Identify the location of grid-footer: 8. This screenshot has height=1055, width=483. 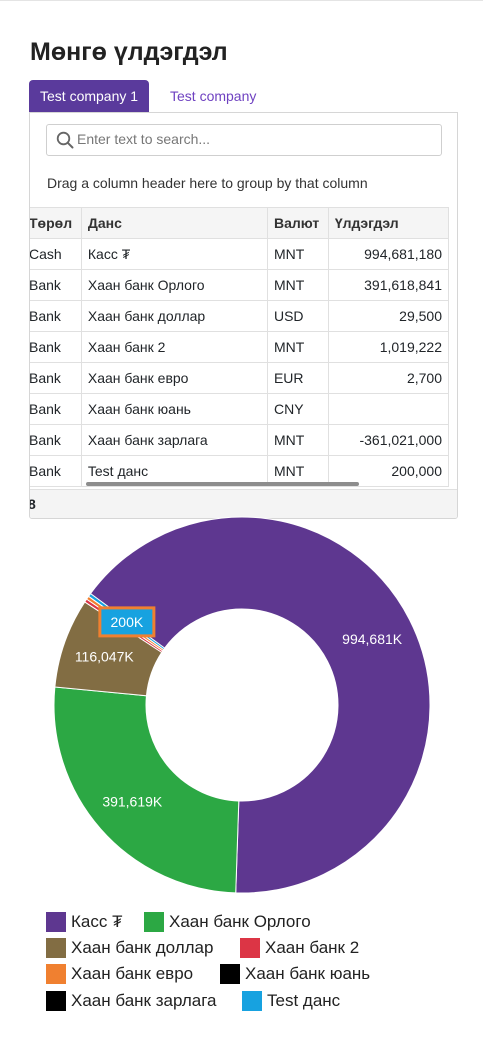
(243, 503).